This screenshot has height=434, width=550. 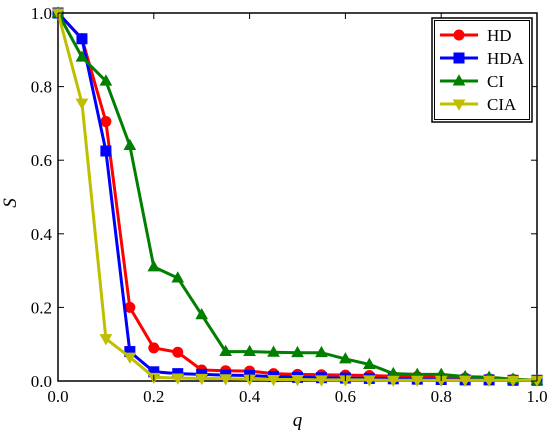 What do you see at coordinates (536, 396) in the screenshot?
I see `x-tick-label: 1.0` at bounding box center [536, 396].